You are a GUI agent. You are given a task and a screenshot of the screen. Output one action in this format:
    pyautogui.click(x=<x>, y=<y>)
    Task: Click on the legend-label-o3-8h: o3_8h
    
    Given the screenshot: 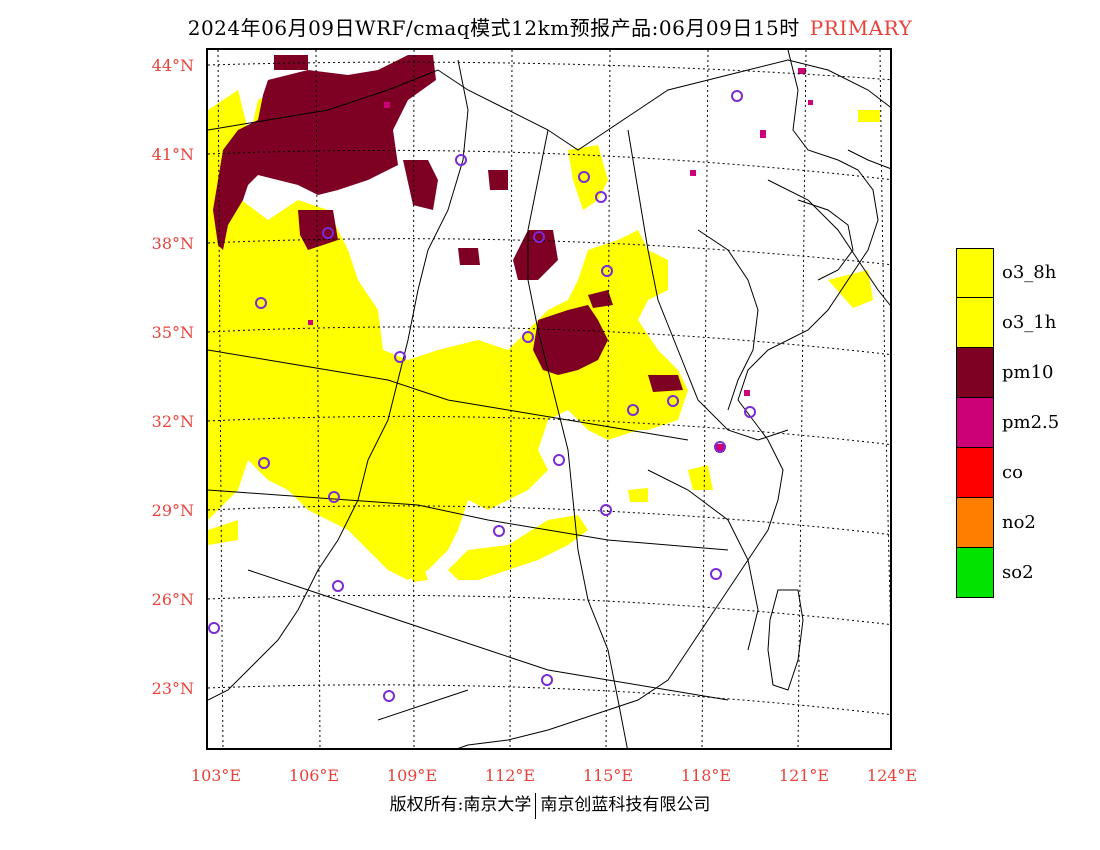 What is the action you would take?
    pyautogui.click(x=1029, y=272)
    